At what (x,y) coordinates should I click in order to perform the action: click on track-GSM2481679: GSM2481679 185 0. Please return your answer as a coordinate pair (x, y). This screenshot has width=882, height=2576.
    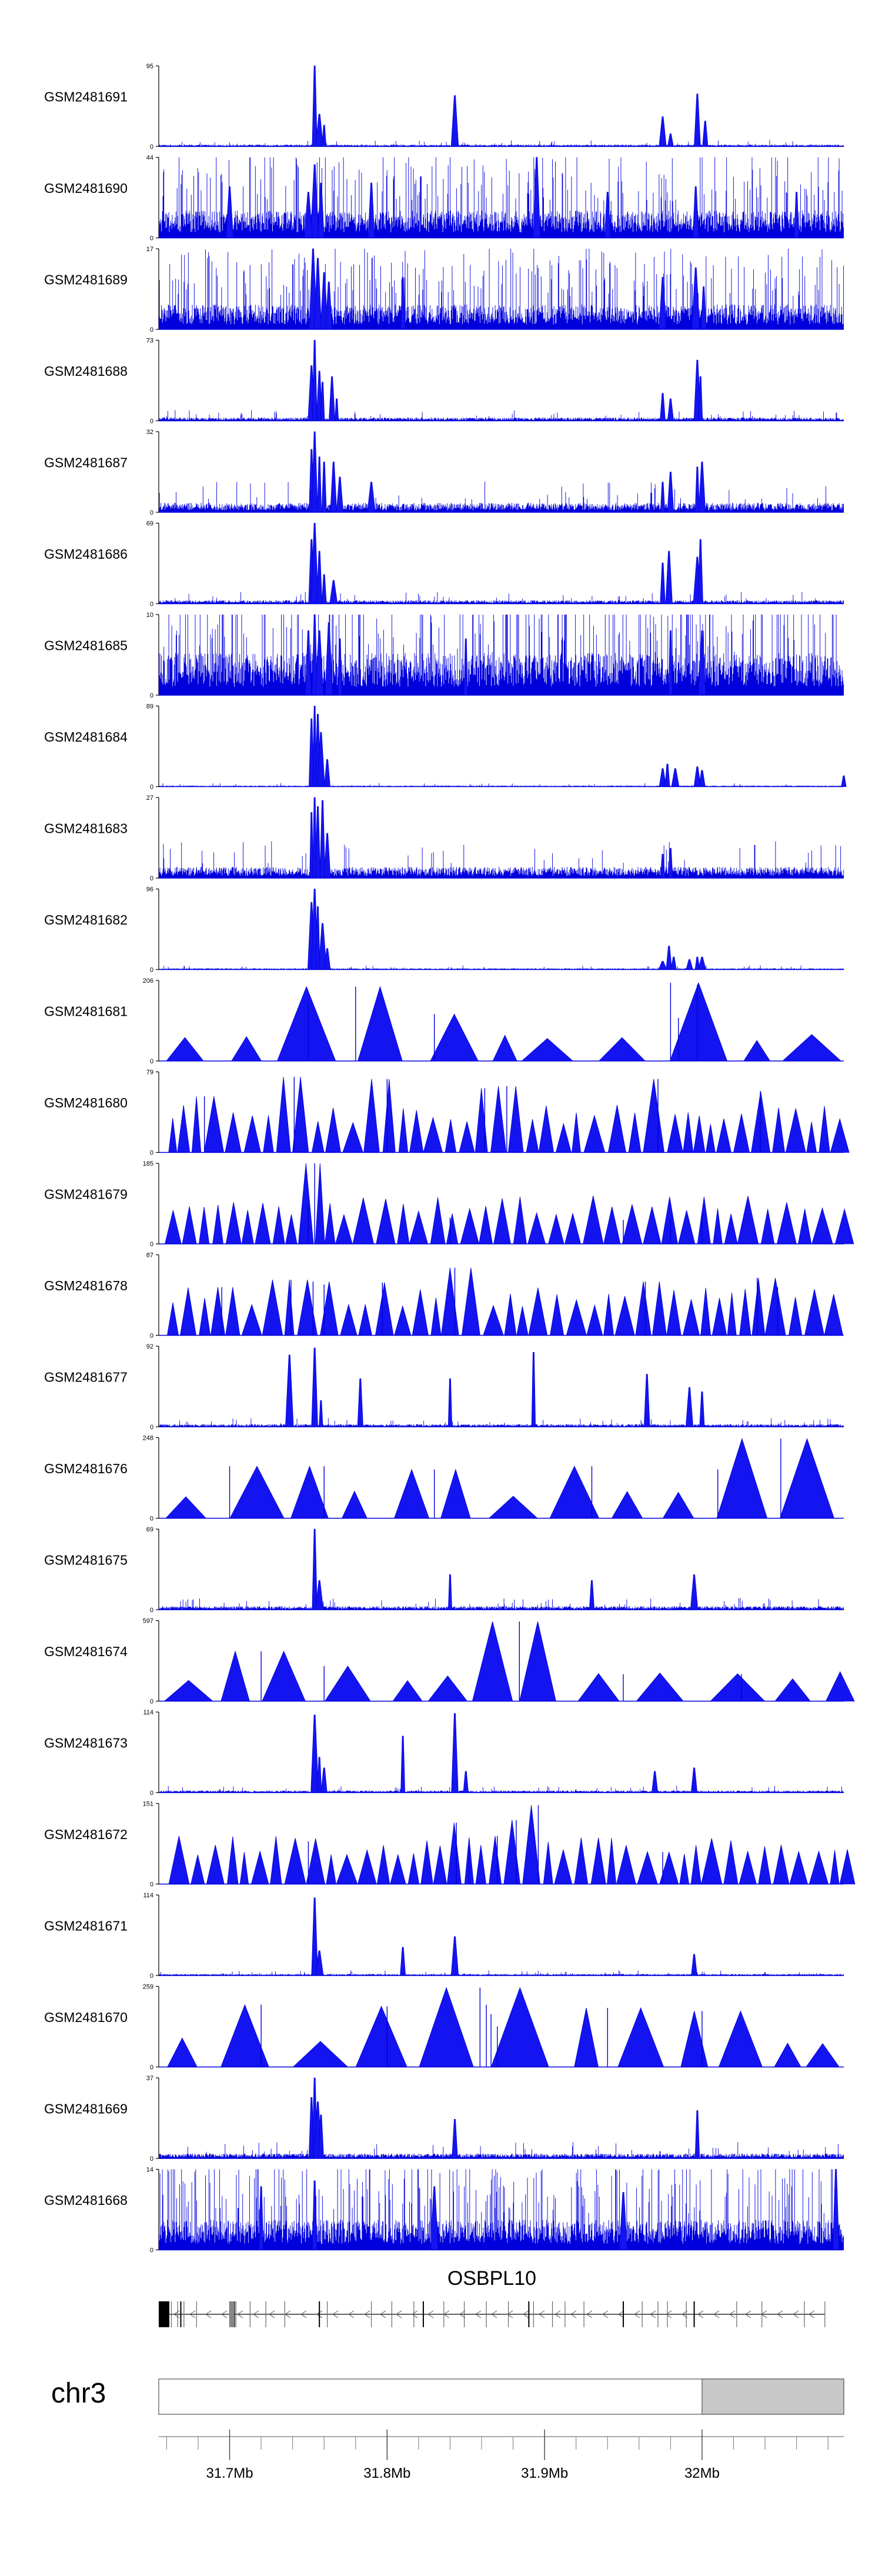
    Looking at the image, I should click on (449, 1204).